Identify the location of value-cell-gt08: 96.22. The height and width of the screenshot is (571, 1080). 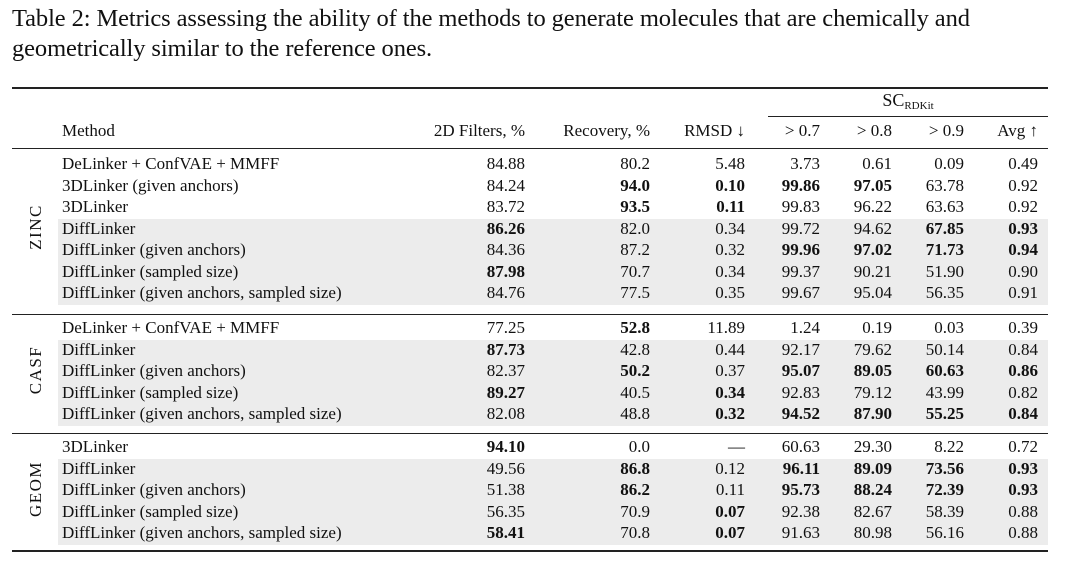
(872, 206).